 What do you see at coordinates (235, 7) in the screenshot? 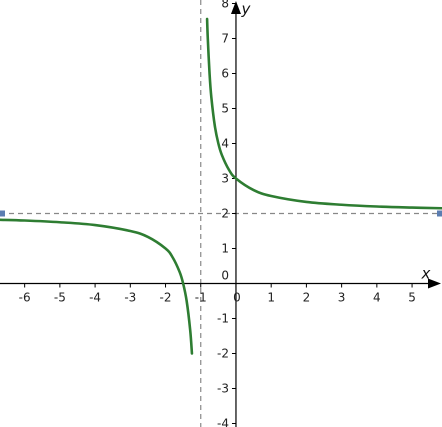
I see `y-axis-arrow` at bounding box center [235, 7].